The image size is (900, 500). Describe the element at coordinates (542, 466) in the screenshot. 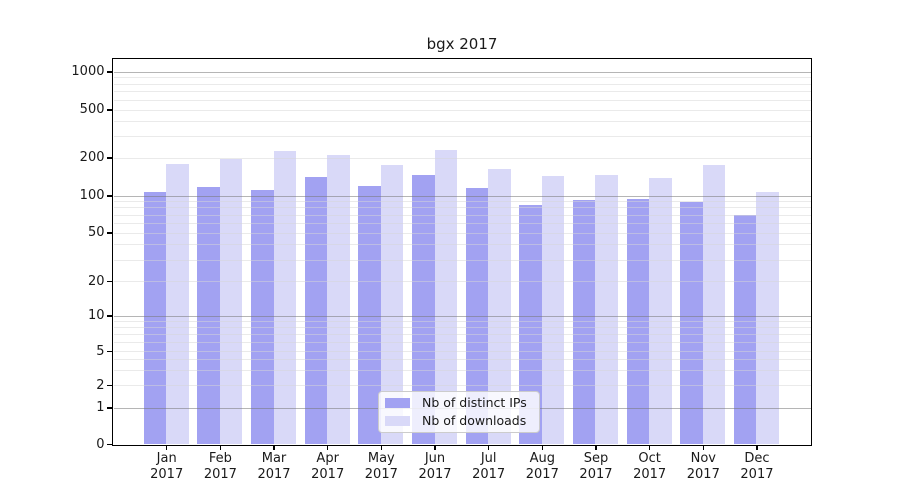

I see `x-tick-label: Aug 2017` at that location.